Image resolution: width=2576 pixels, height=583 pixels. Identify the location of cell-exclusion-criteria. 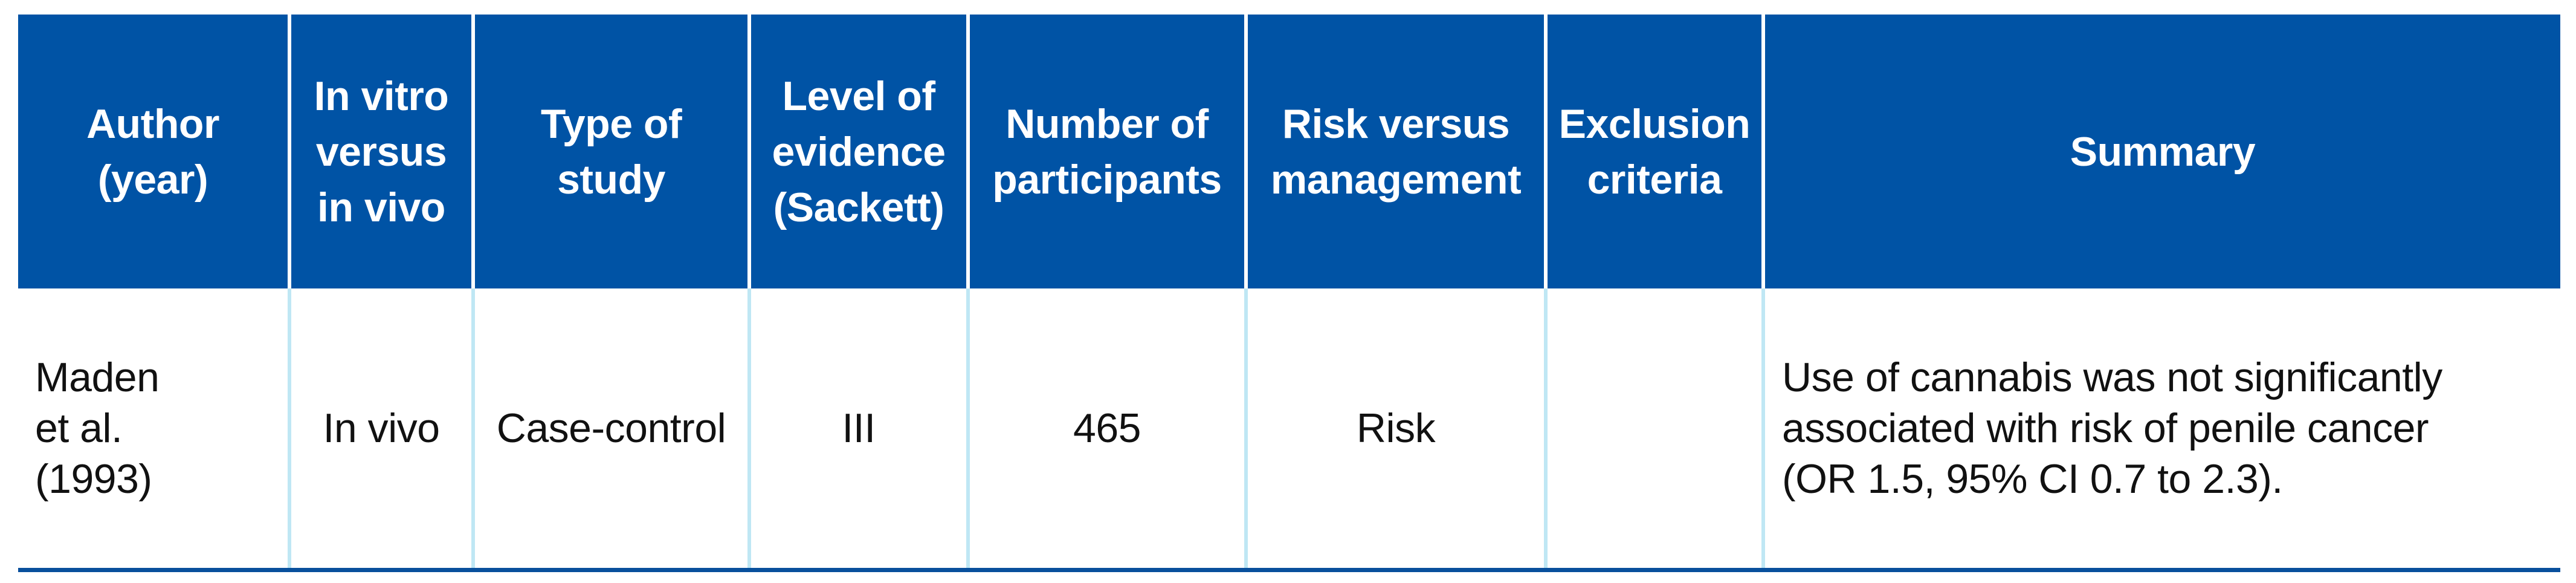
(1657, 428).